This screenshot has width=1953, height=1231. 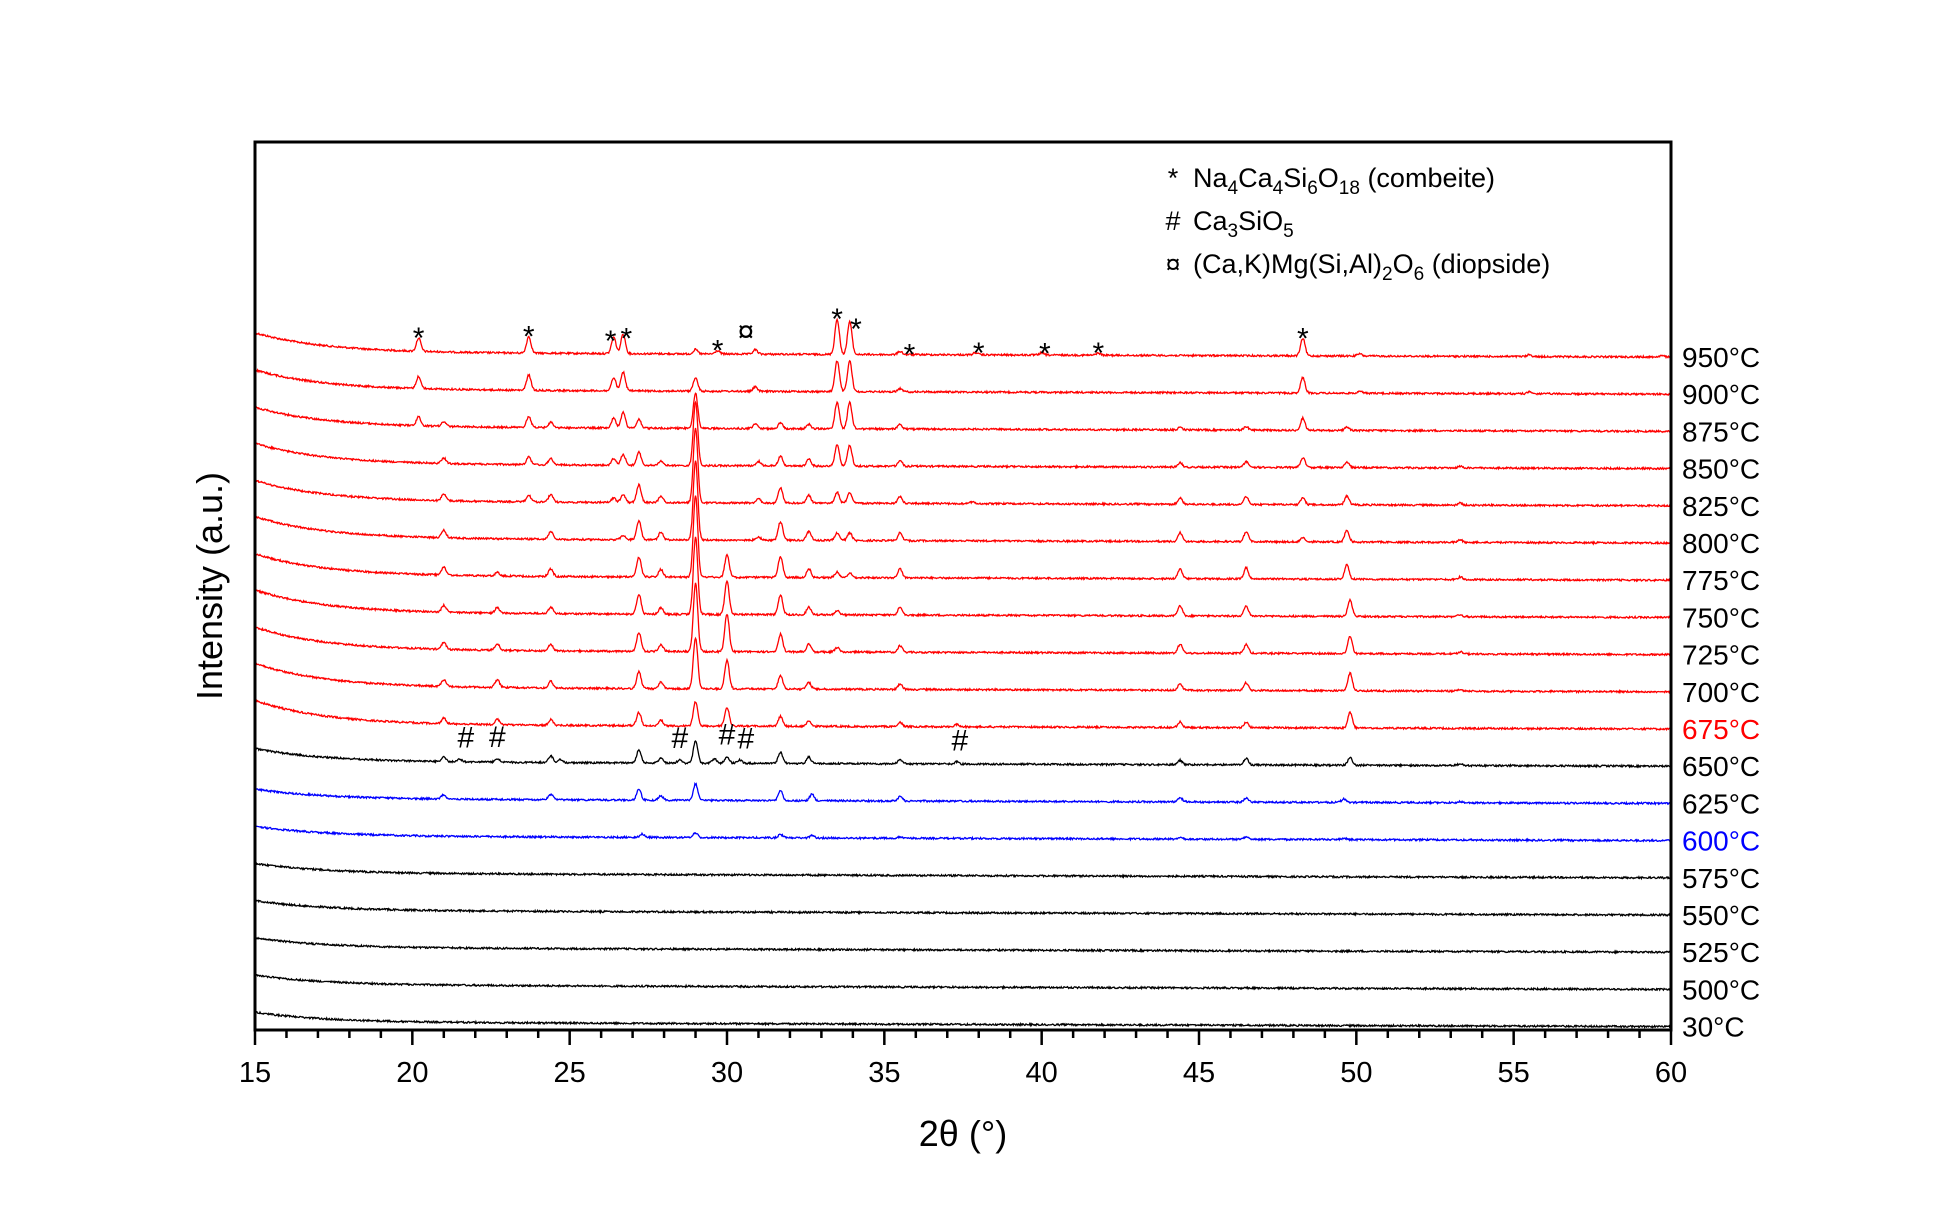 What do you see at coordinates (963, 908) in the screenshot?
I see `trace-550c` at bounding box center [963, 908].